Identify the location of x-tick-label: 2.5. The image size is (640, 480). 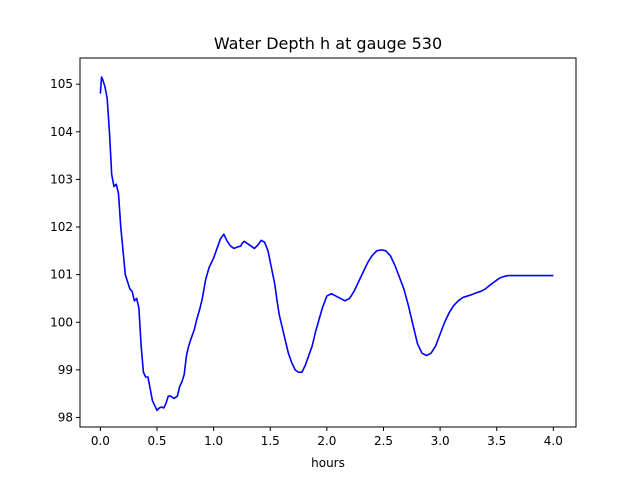
(383, 441).